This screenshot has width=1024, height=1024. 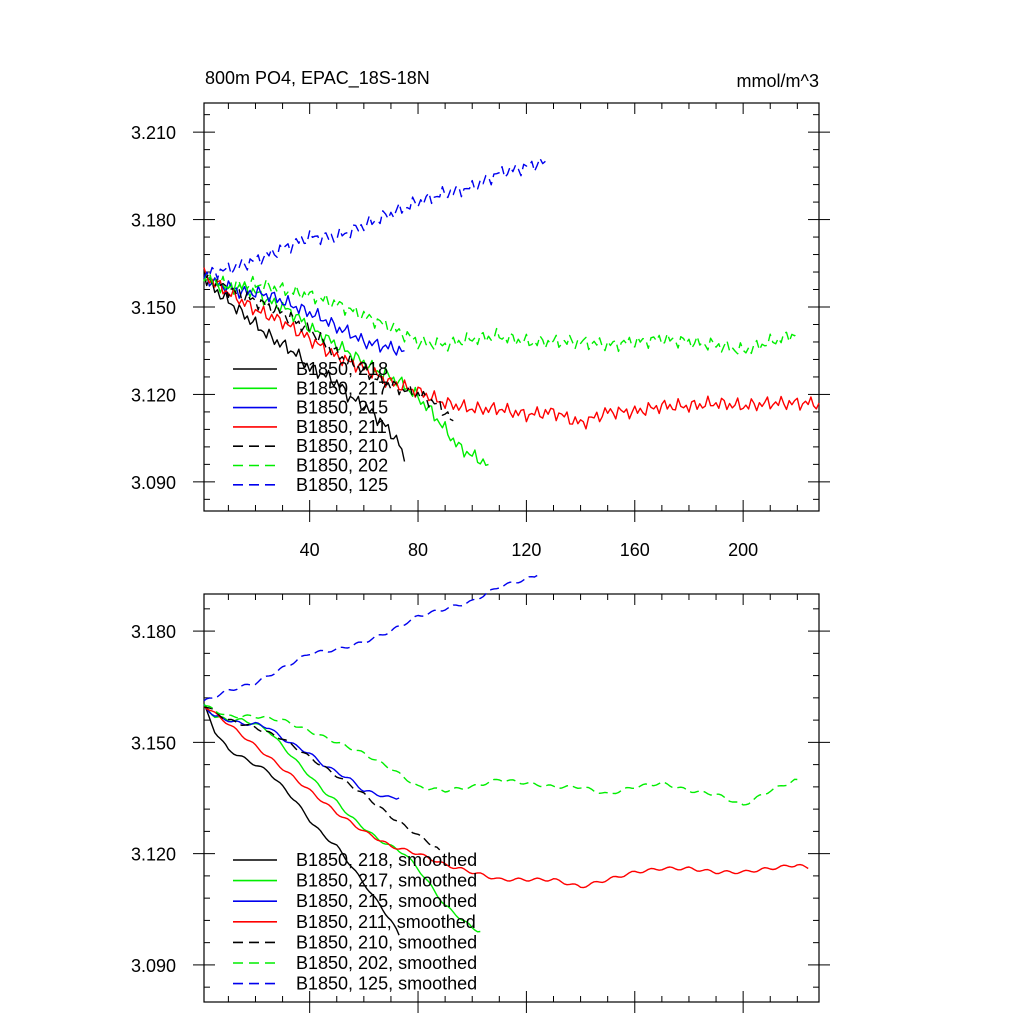 I want to click on x-tick-label: 200, so click(x=743, y=550).